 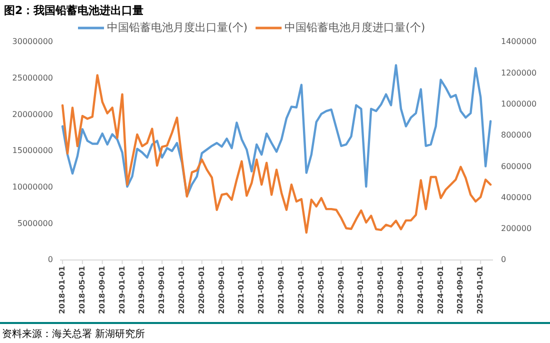 What do you see at coordinates (35, 223) in the screenshot?
I see `y-tick-label: 5000000` at bounding box center [35, 223].